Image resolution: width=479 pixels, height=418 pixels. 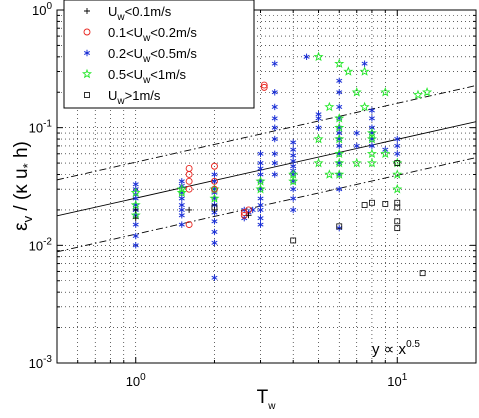 What do you see at coordinates (23, 186) in the screenshot?
I see `y-axis-label: εv / (κ u* h)` at bounding box center [23, 186].